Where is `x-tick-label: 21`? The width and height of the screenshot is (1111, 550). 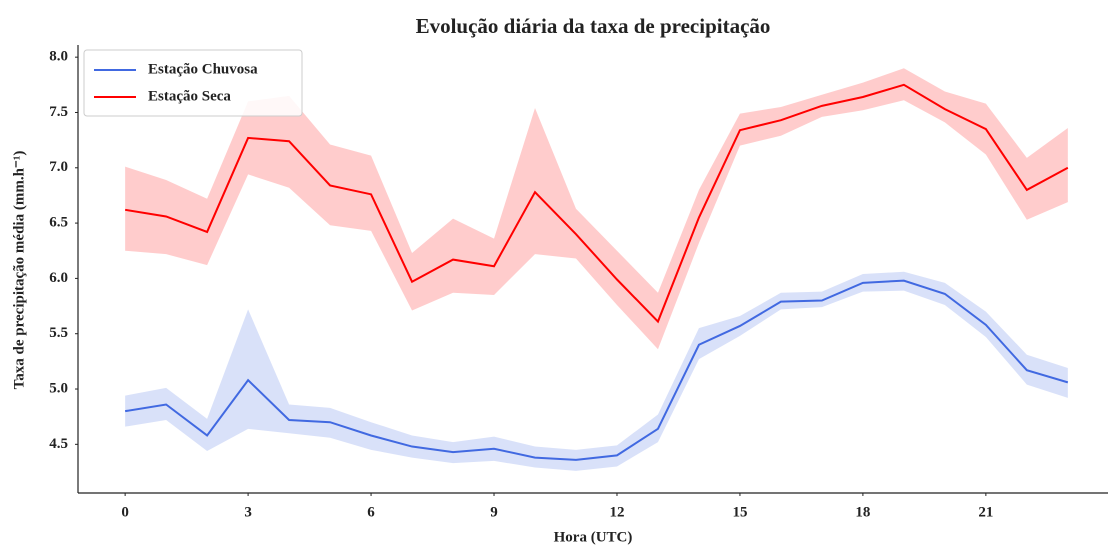
x-tick-label: 21 is located at coordinates (985, 512).